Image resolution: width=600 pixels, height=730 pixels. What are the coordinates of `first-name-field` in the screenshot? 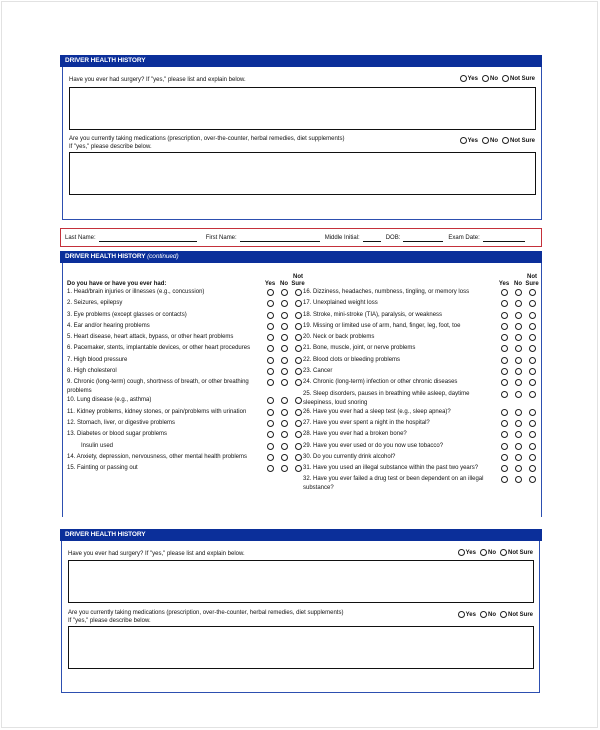 It's located at (279, 238).